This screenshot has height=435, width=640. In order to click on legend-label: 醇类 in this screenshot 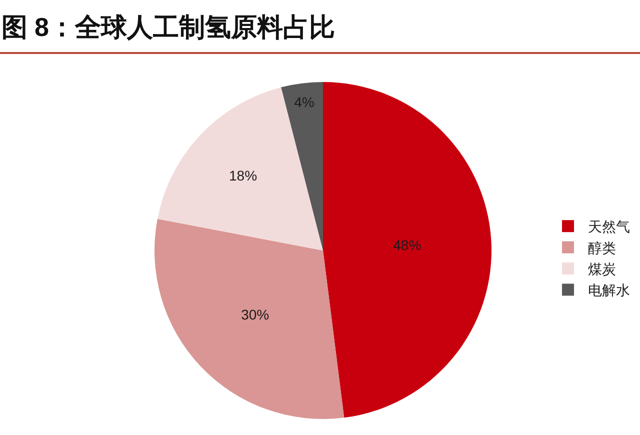, I will do `click(602, 248)`.